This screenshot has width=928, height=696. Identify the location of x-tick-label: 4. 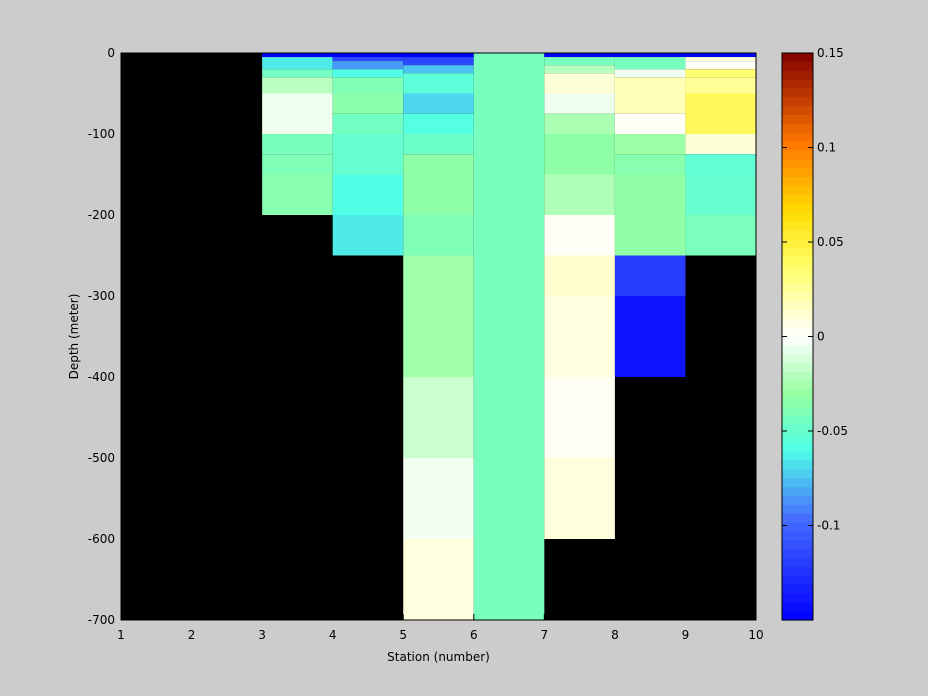
(333, 635).